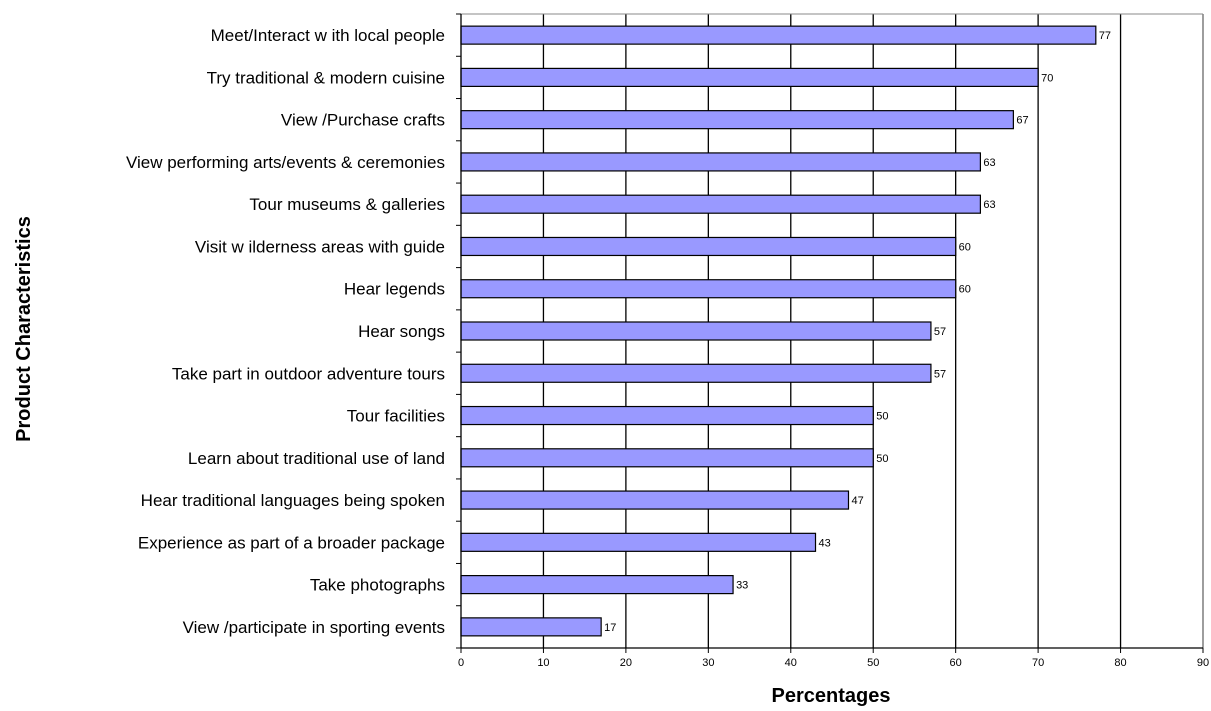 The image size is (1211, 711). Describe the element at coordinates (1022, 121) in the screenshot. I see `data-label: 67` at that location.